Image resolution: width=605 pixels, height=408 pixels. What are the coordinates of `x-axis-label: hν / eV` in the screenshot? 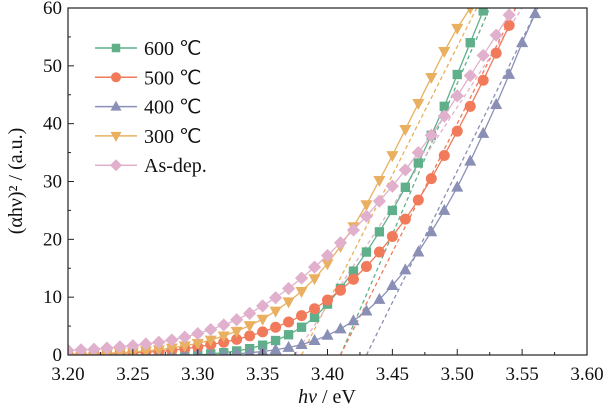 It's located at (327, 397).